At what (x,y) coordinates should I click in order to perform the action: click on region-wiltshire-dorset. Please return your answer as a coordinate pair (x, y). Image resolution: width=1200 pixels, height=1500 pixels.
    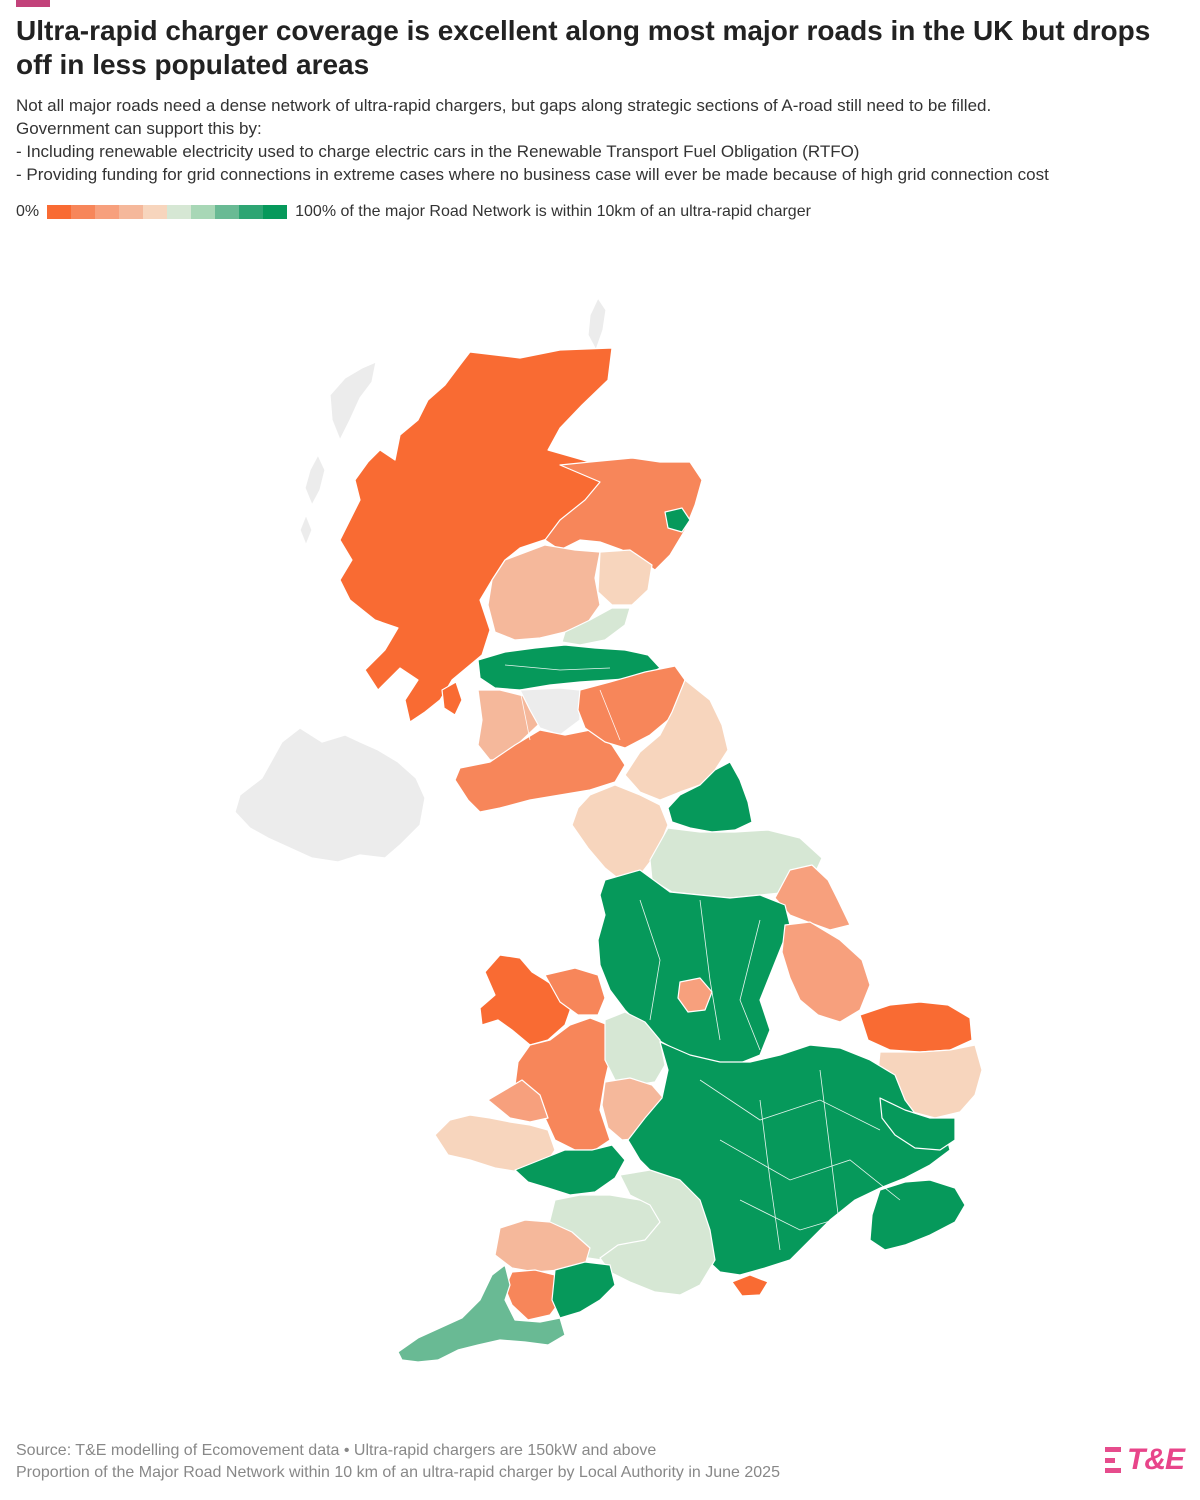
    Looking at the image, I should click on (657, 1232).